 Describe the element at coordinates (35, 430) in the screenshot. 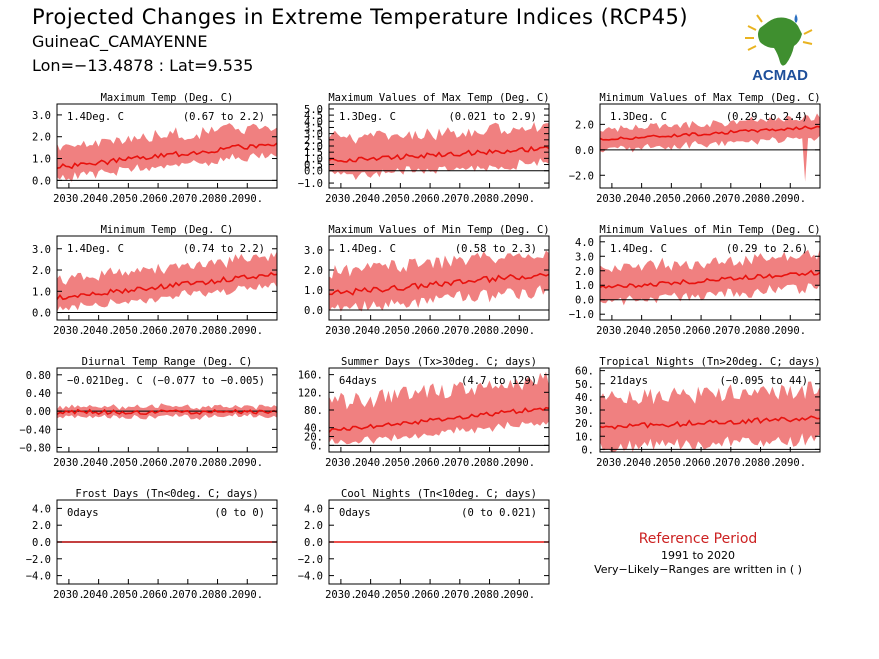

I see `y-tick-label: −0.40` at that location.